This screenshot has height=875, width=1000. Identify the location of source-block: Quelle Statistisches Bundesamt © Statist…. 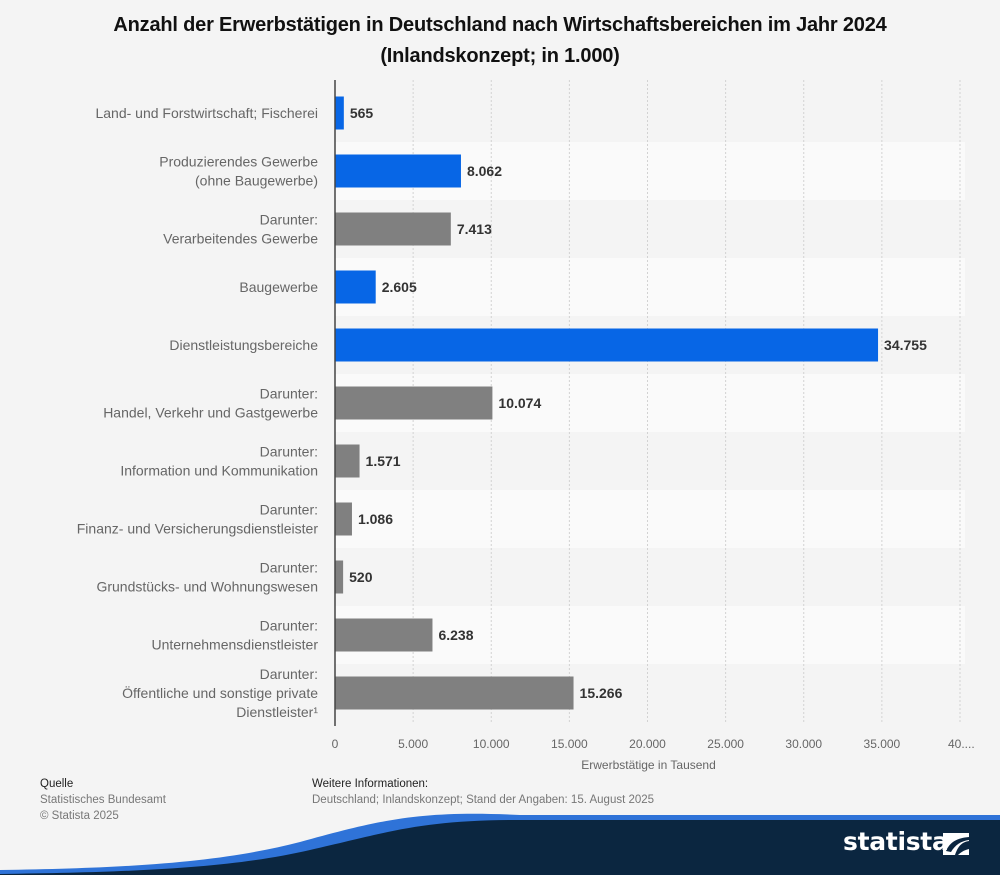
(103, 800).